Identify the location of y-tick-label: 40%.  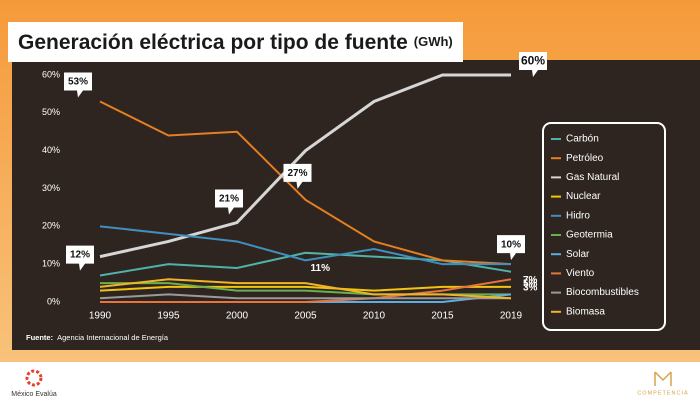
(51, 150).